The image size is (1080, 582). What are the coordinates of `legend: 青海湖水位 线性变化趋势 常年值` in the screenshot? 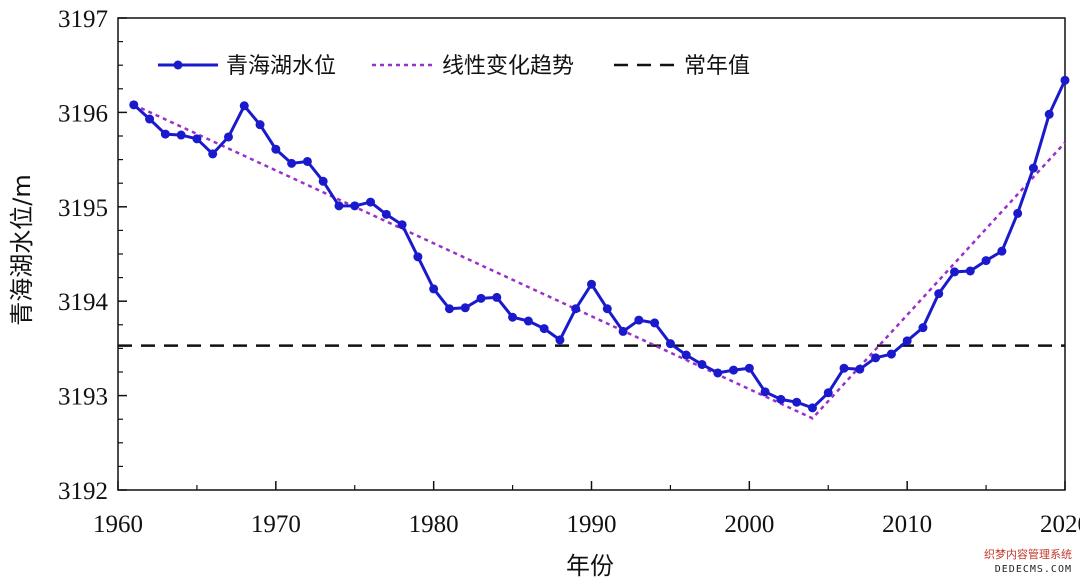 It's located at (454, 66).